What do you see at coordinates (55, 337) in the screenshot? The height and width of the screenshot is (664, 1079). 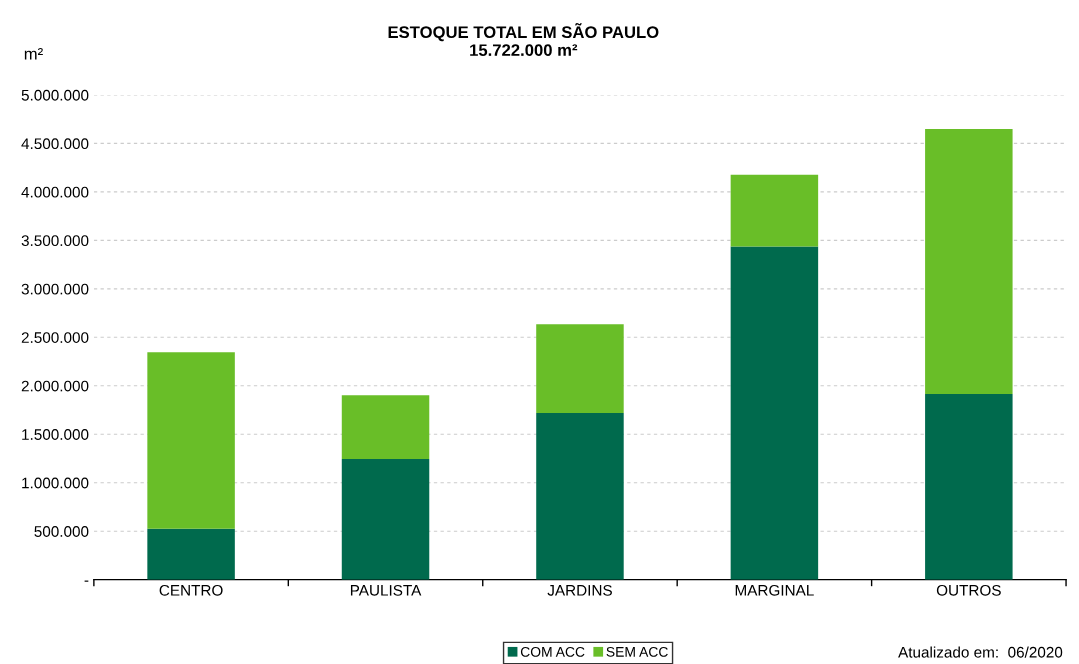 I see `y-tick-label: 2.500.000` at bounding box center [55, 337].